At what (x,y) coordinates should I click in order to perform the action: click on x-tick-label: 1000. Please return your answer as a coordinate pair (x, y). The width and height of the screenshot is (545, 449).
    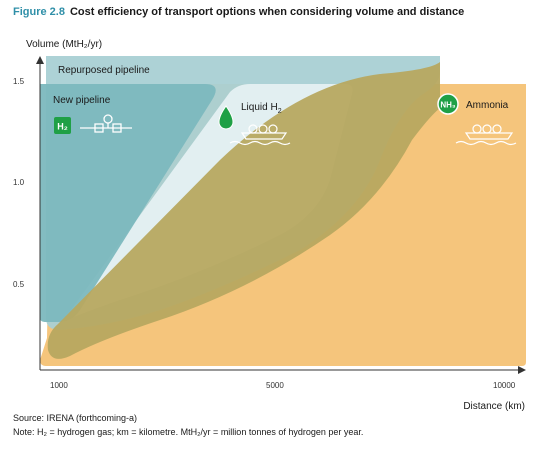
    Looking at the image, I should click on (59, 385).